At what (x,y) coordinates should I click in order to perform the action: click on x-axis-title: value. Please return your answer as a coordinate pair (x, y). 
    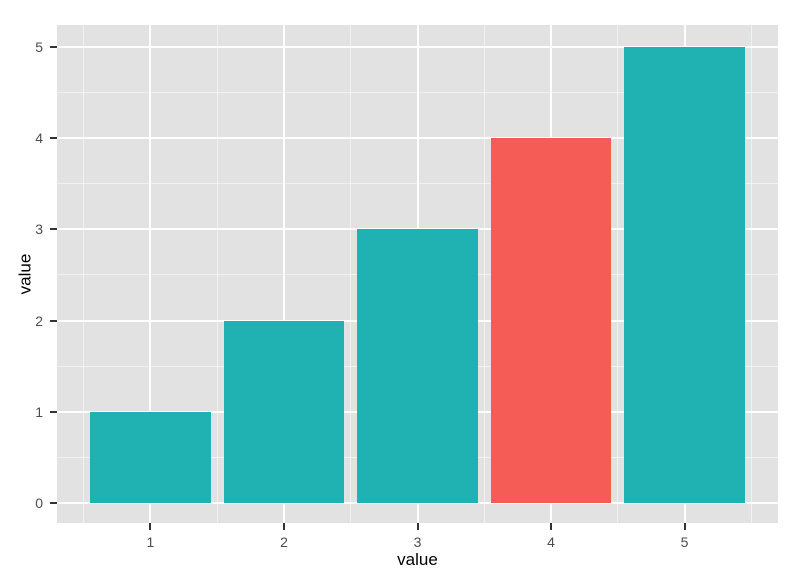
    Looking at the image, I should click on (417, 559).